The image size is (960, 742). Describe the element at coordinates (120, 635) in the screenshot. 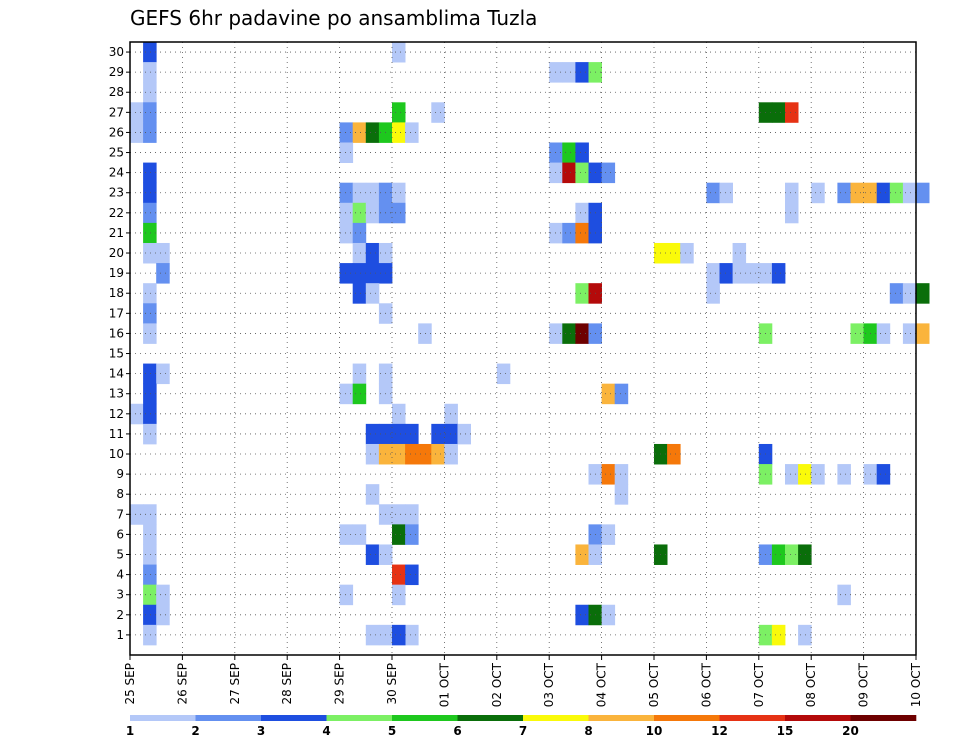

I see `y-tick-label: 1` at that location.